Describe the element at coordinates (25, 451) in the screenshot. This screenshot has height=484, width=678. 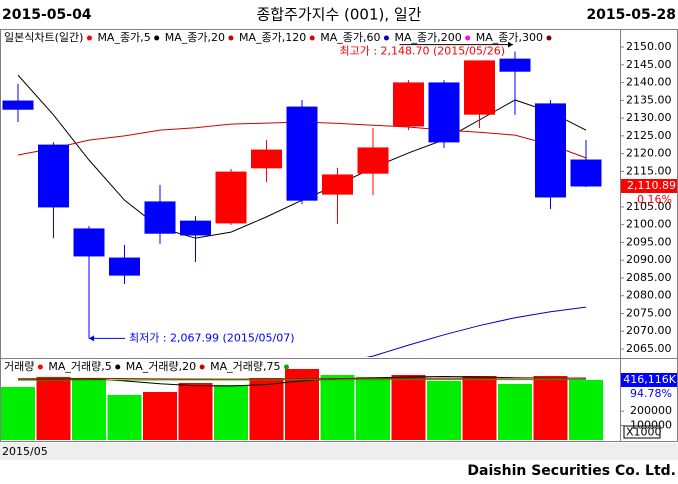
I see `x-tick-label: 2015/05` at that location.